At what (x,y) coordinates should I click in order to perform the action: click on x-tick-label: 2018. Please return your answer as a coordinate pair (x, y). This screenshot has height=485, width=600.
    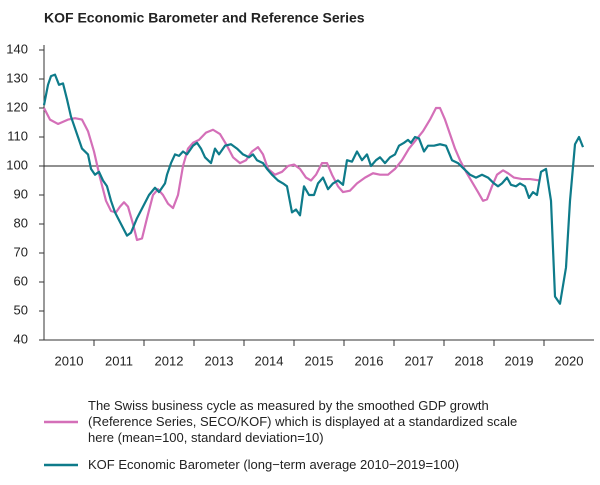
    Looking at the image, I should click on (469, 360).